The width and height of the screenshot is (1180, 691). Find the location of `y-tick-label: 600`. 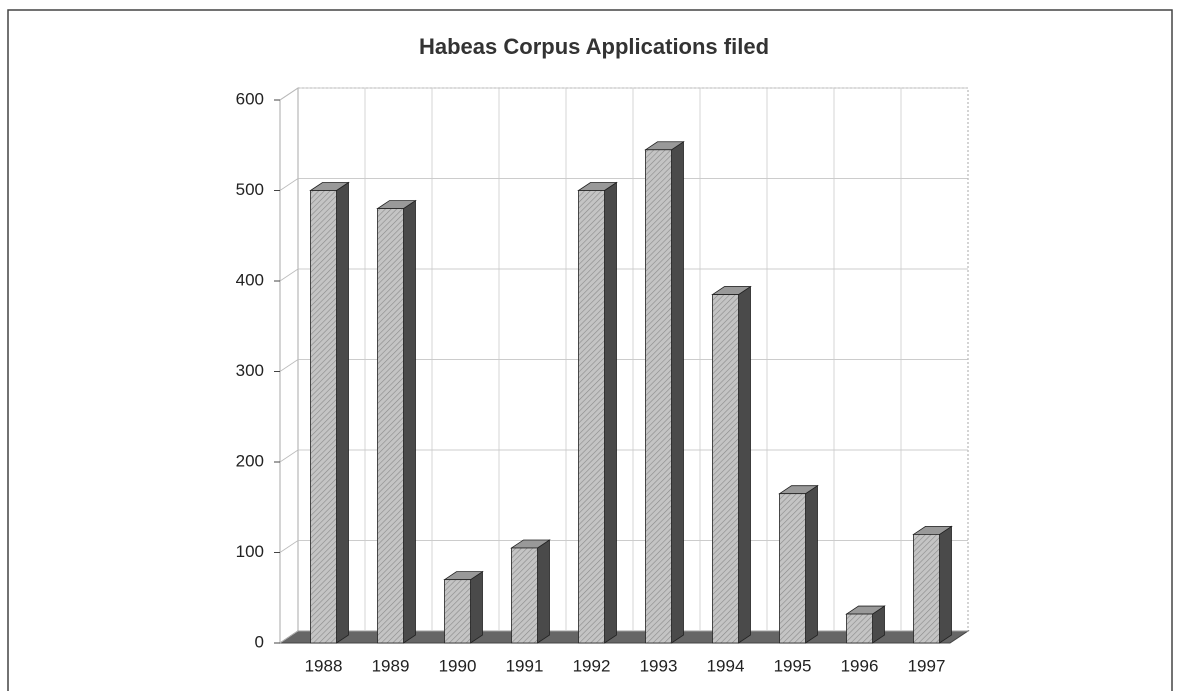

y-tick-label: 600 is located at coordinates (250, 98).